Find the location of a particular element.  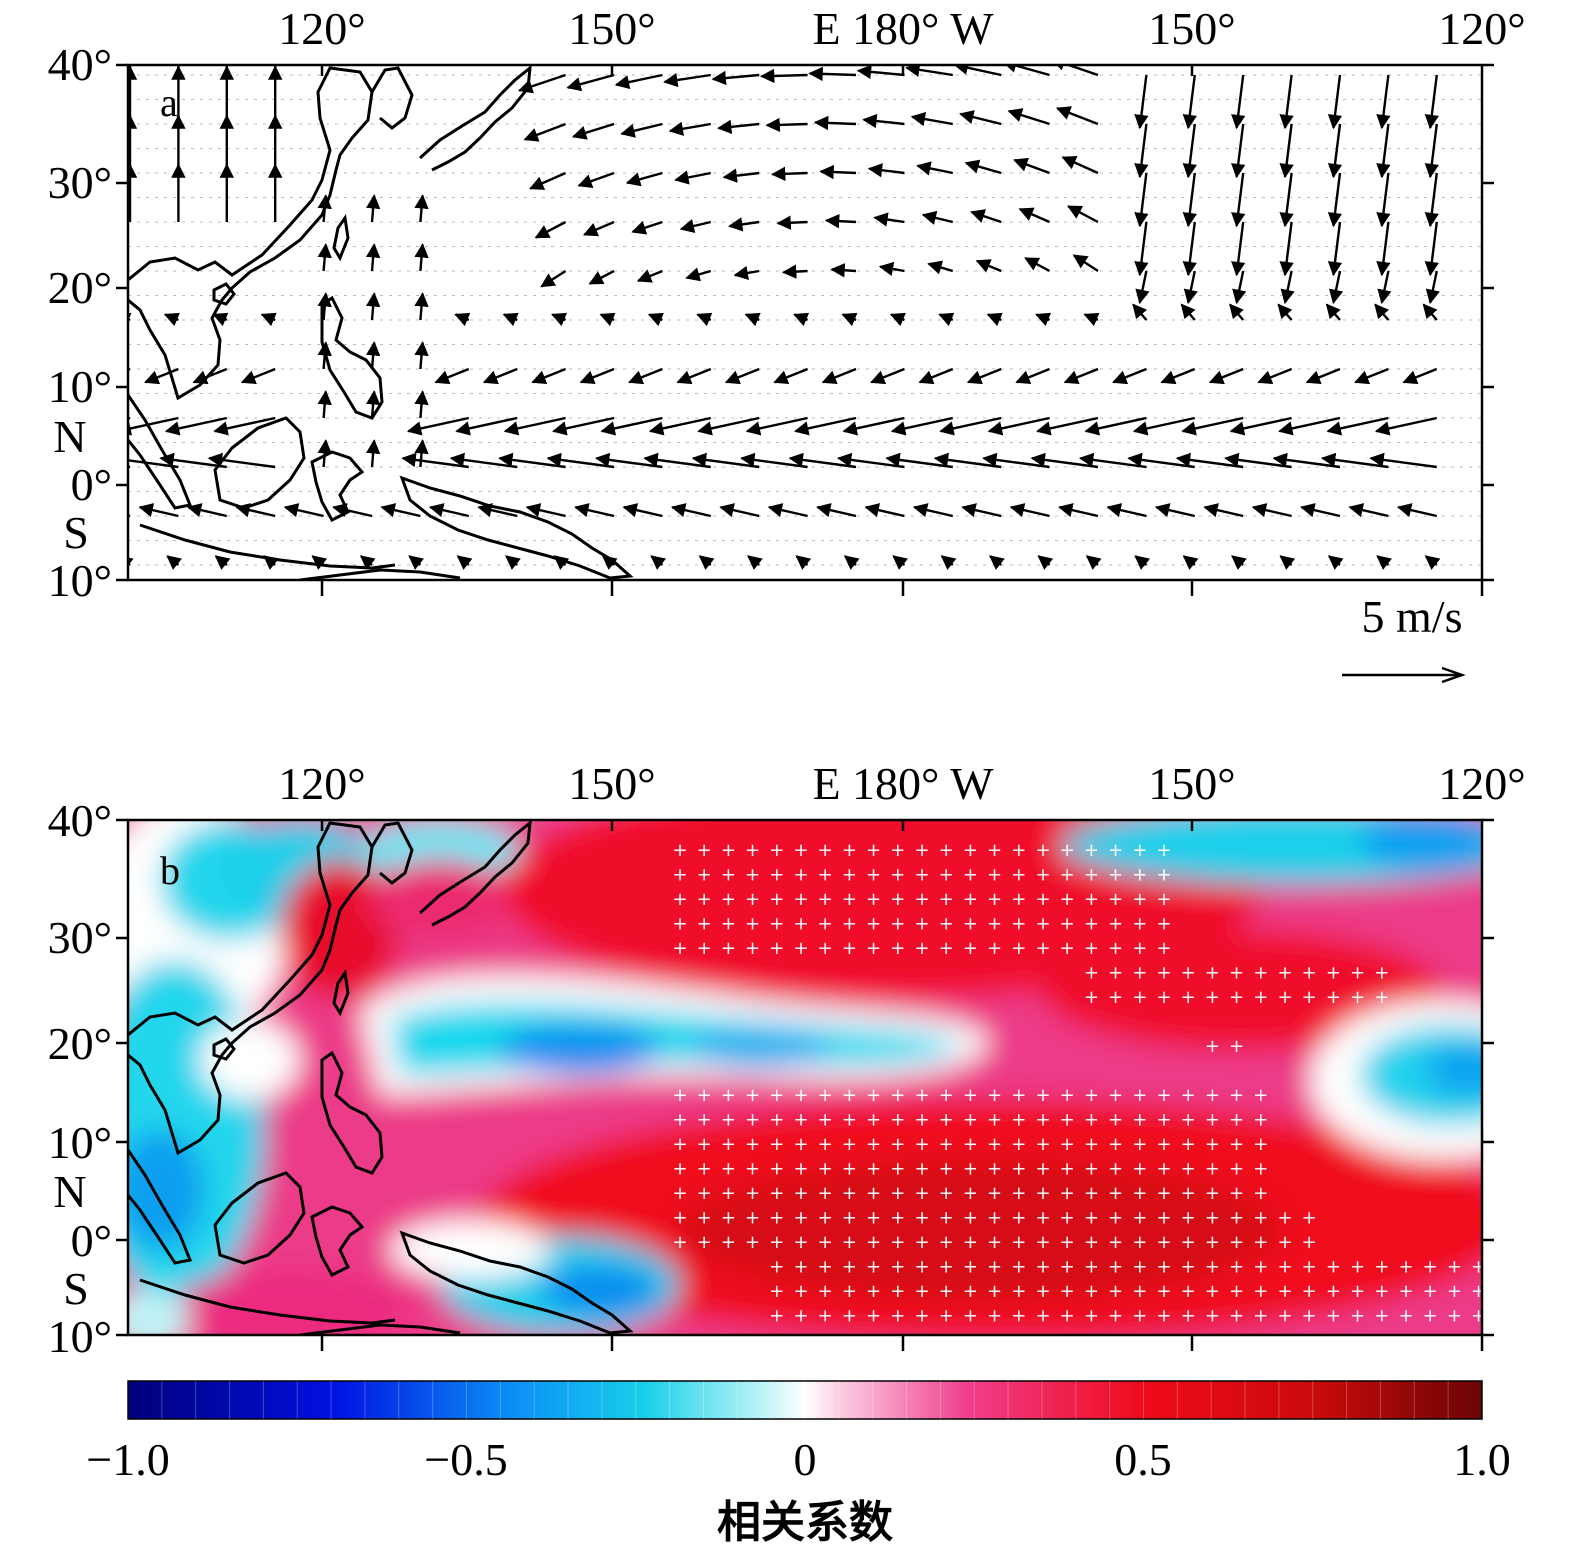

panel-a-label: a is located at coordinates (169, 102).